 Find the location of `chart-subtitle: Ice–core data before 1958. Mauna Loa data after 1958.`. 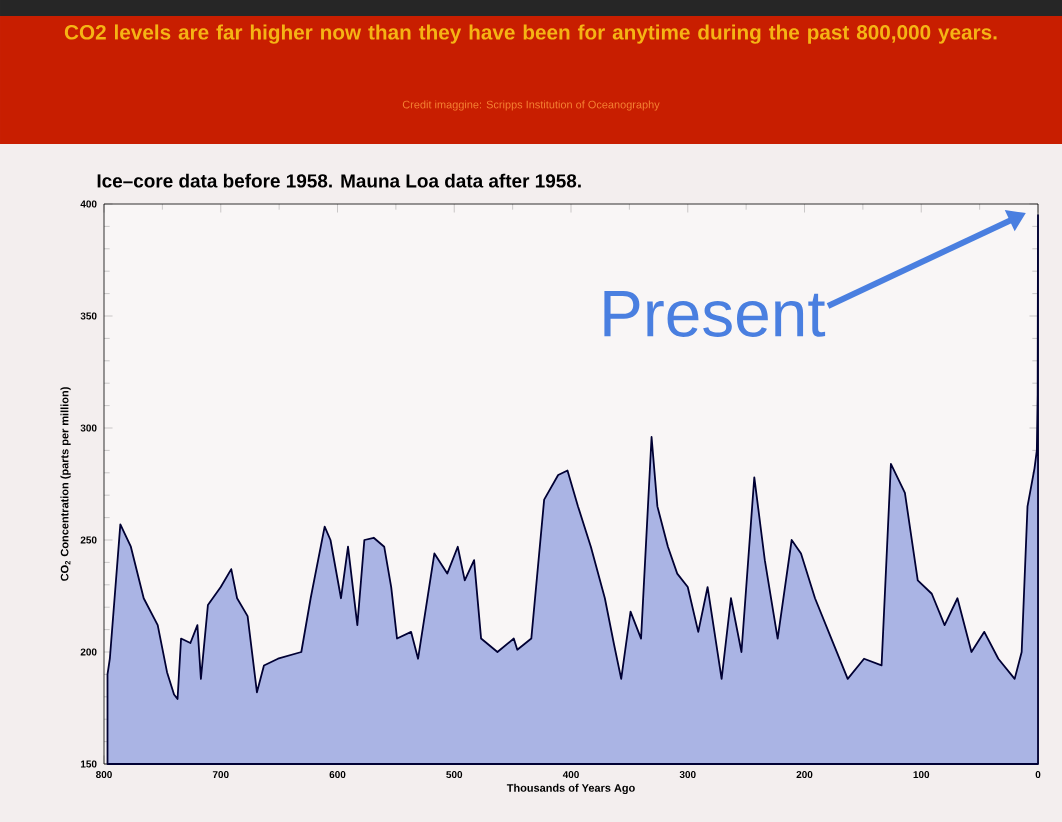

chart-subtitle: Ice–core data before 1958. Mauna Loa data after 1958. is located at coordinates (339, 180).